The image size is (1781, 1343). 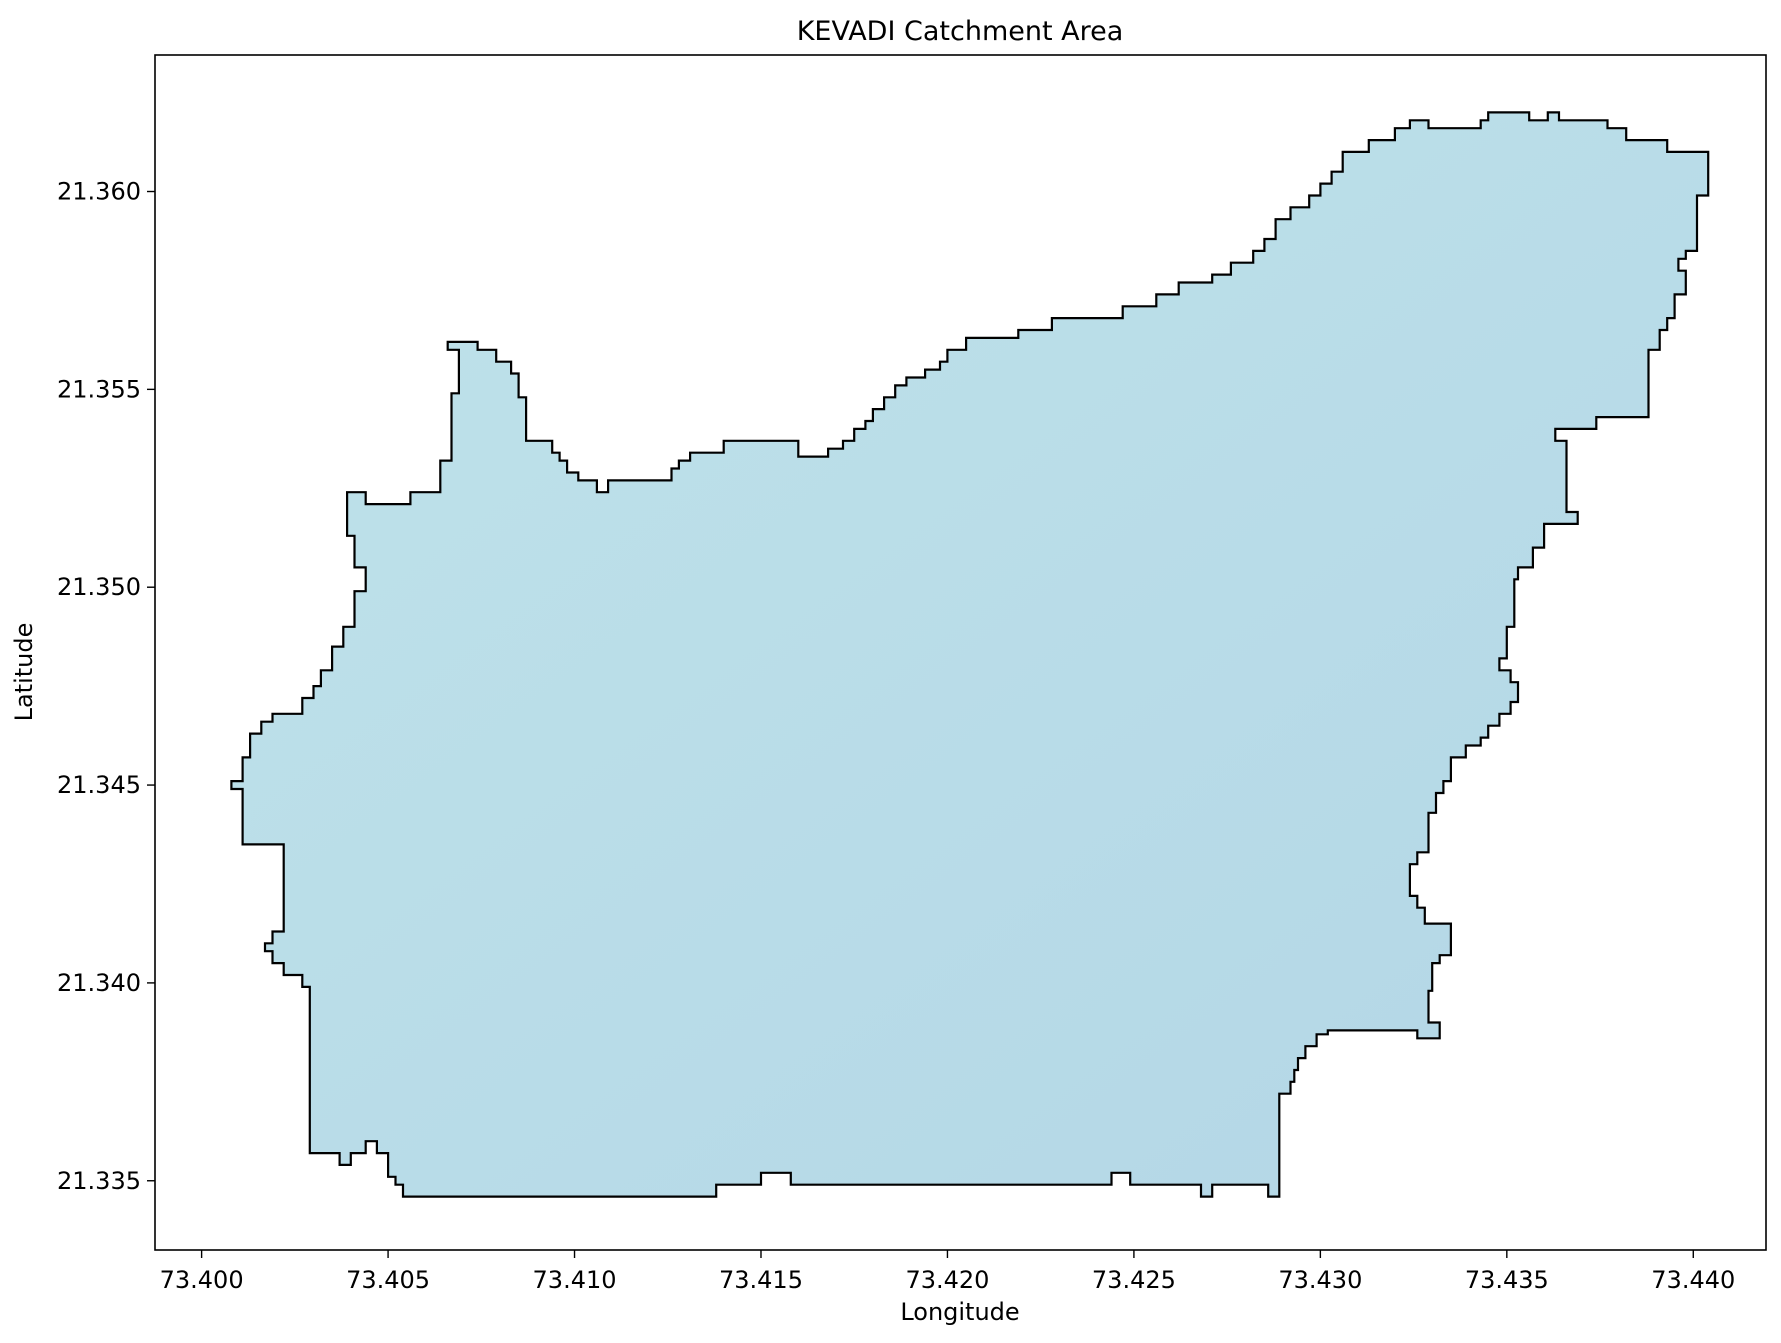 What do you see at coordinates (1320, 1280) in the screenshot?
I see `x-tick-label: 73.430` at bounding box center [1320, 1280].